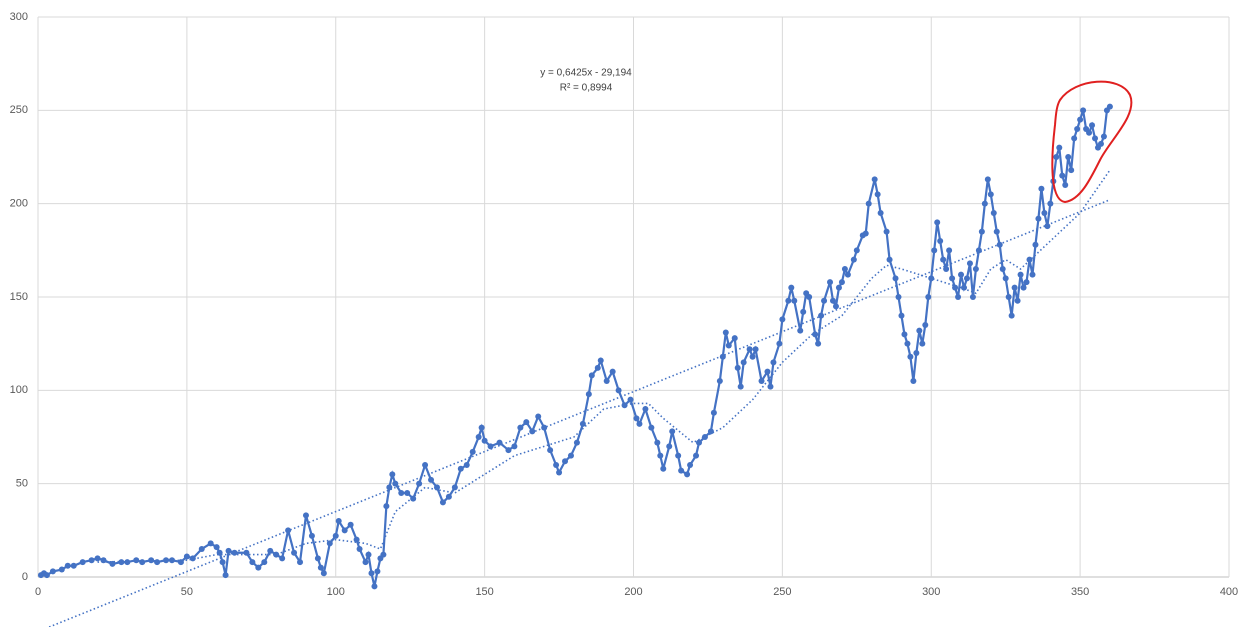 The height and width of the screenshot is (627, 1247). I want to click on y-tick-label: 250, so click(19, 110).